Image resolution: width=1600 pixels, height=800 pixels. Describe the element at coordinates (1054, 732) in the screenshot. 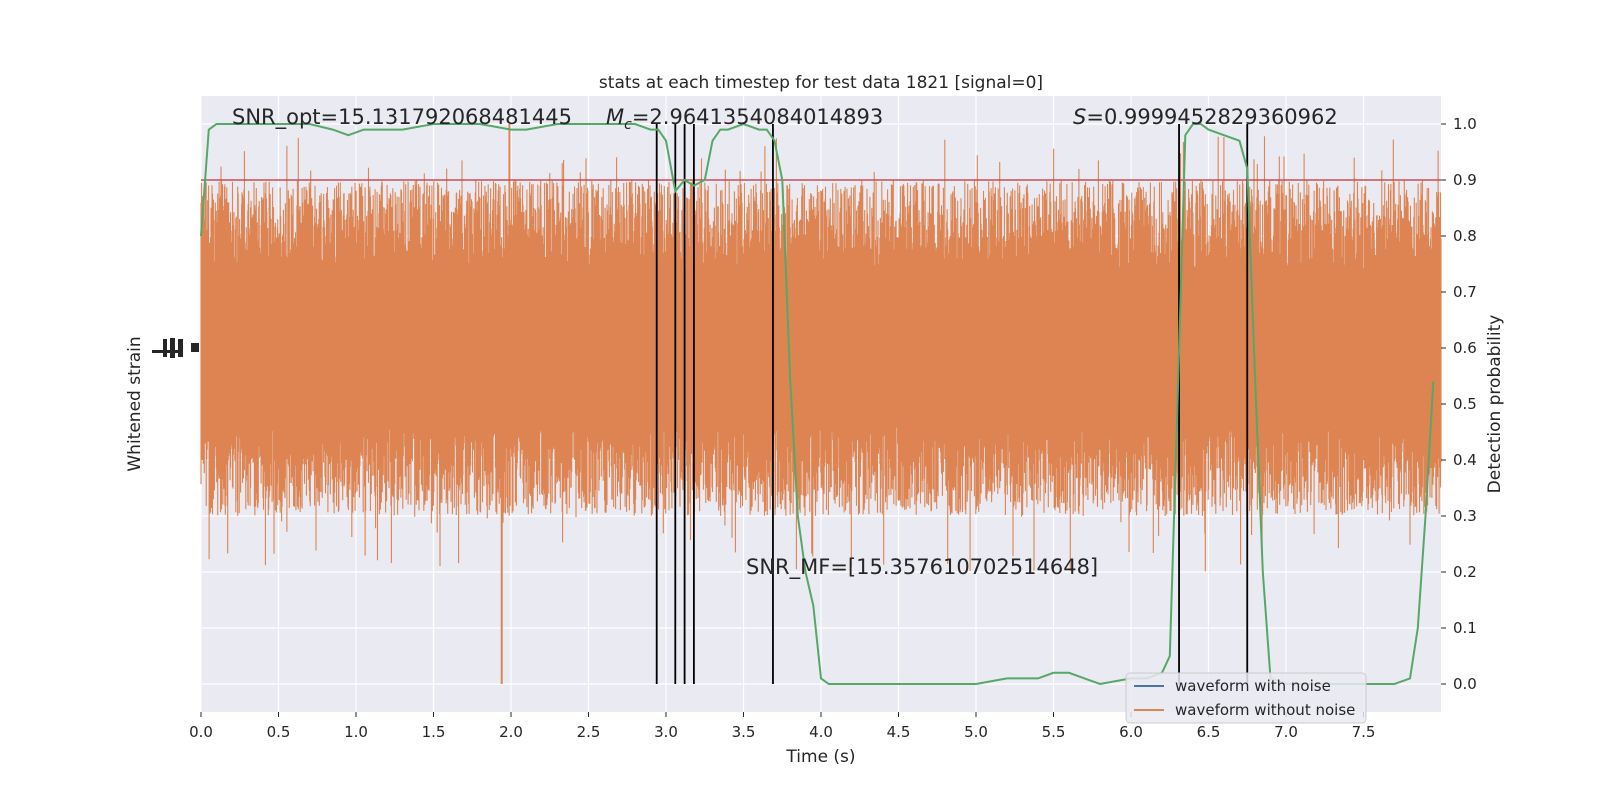

I see `x-tick-label-11: 5.5` at that location.